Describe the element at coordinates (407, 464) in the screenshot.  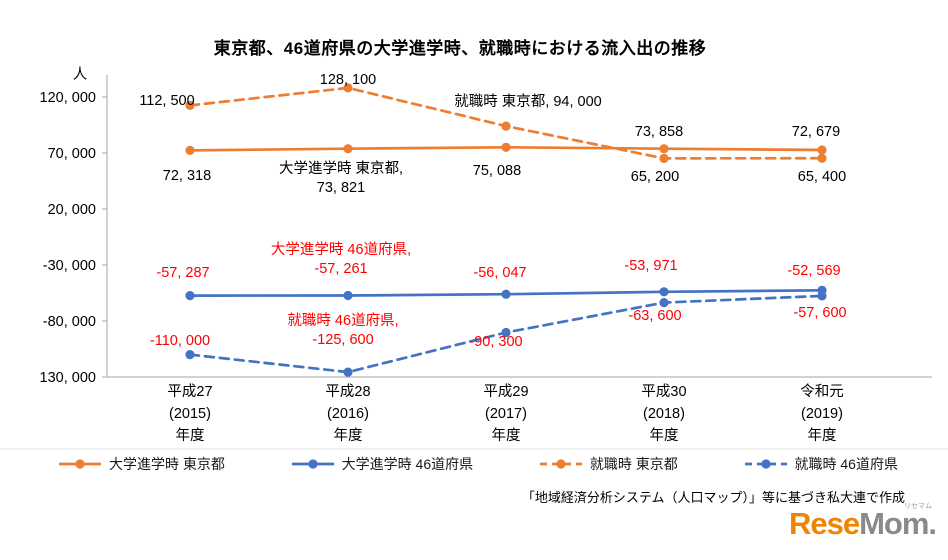
I see `legend-label: 大学進学時 46道府県` at that location.